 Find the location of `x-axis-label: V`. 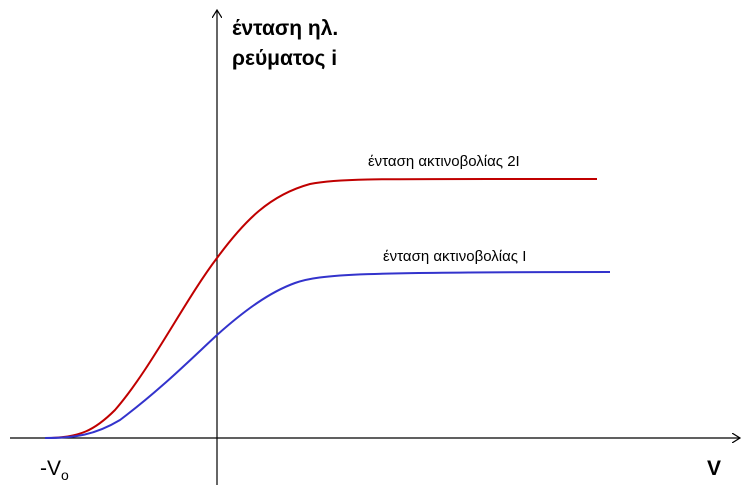

x-axis-label: V is located at coordinates (714, 468).